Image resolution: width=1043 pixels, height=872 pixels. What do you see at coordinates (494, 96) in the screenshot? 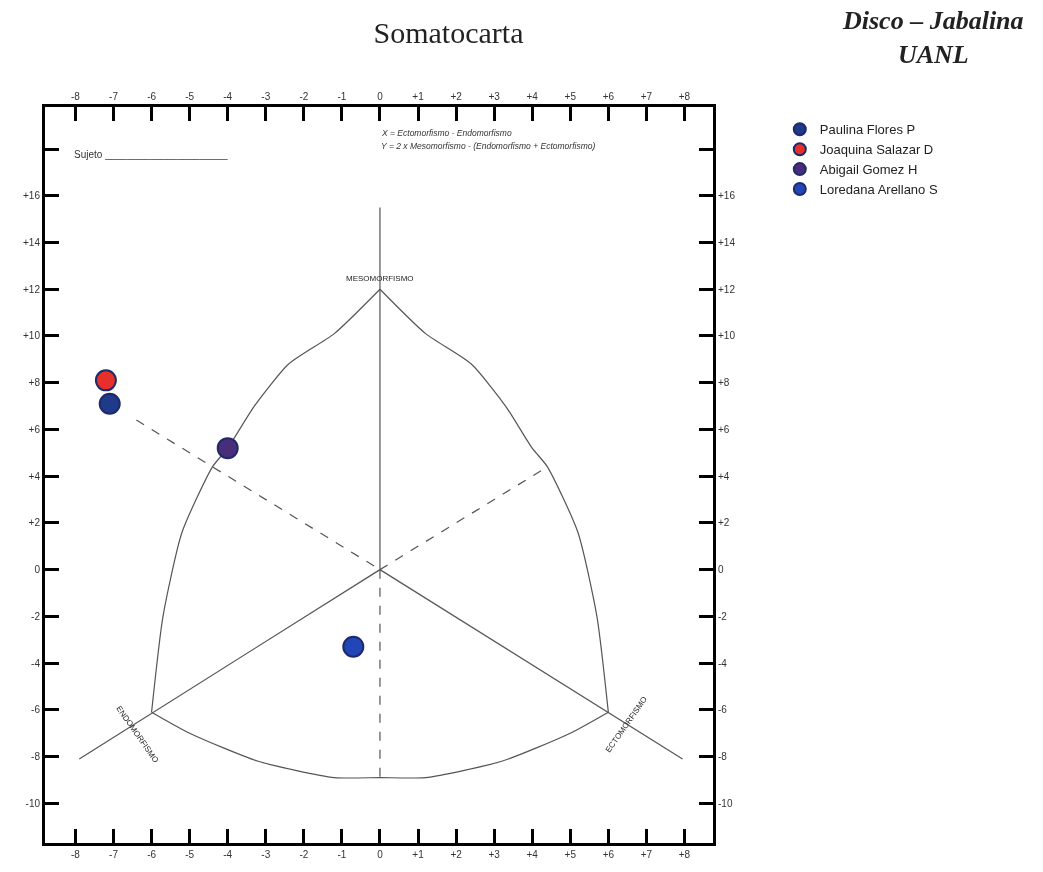
I see `x-tick-label: +3` at bounding box center [494, 96].